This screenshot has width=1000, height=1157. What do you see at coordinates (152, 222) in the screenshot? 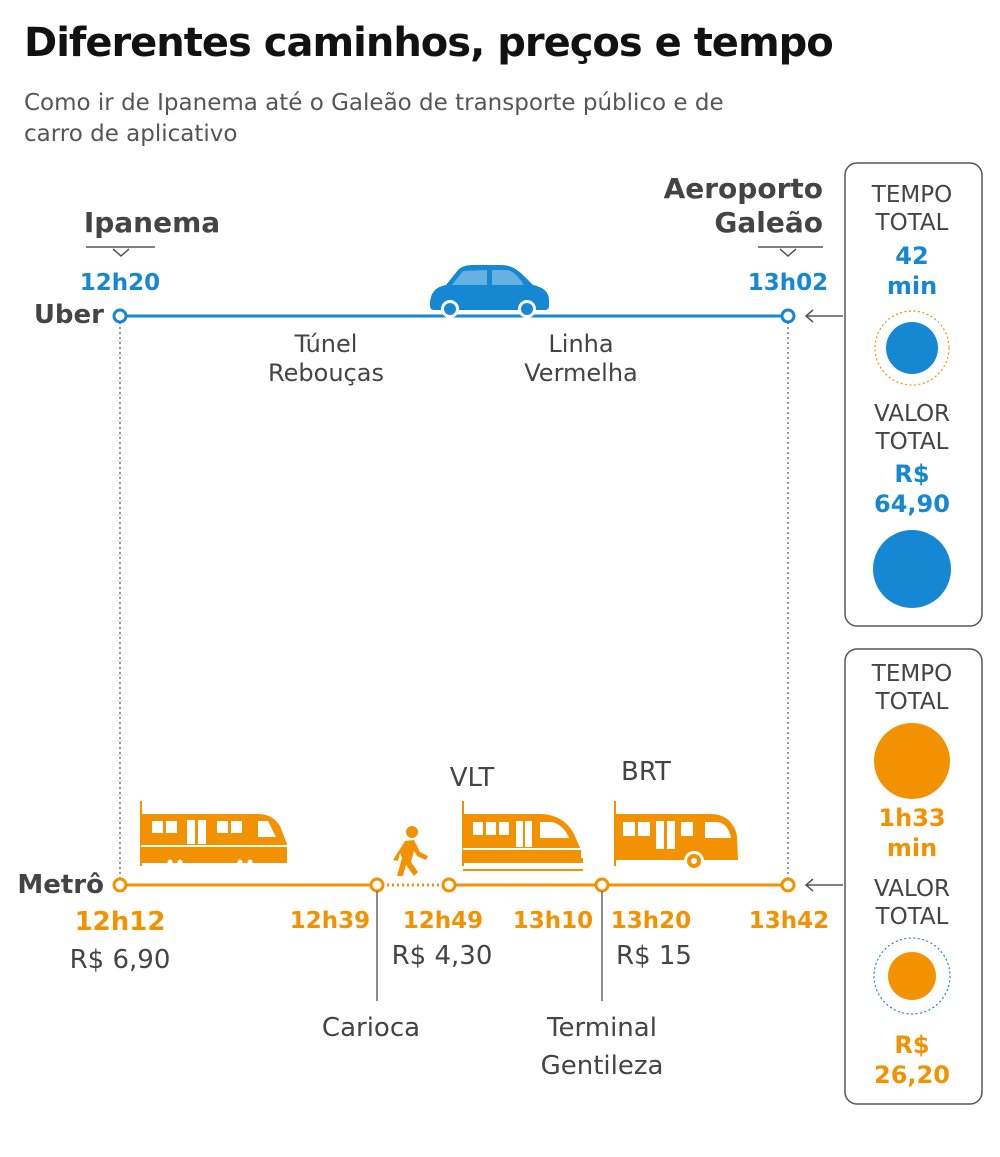
I see `origin-label: Ipanema` at bounding box center [152, 222].